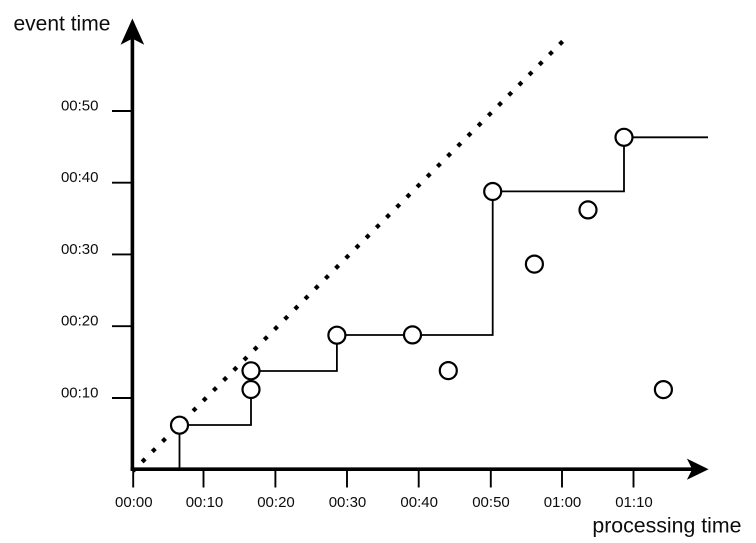 The width and height of the screenshot is (756, 543). What do you see at coordinates (62, 23) in the screenshot?
I see `svg-text: event time` at bounding box center [62, 23].